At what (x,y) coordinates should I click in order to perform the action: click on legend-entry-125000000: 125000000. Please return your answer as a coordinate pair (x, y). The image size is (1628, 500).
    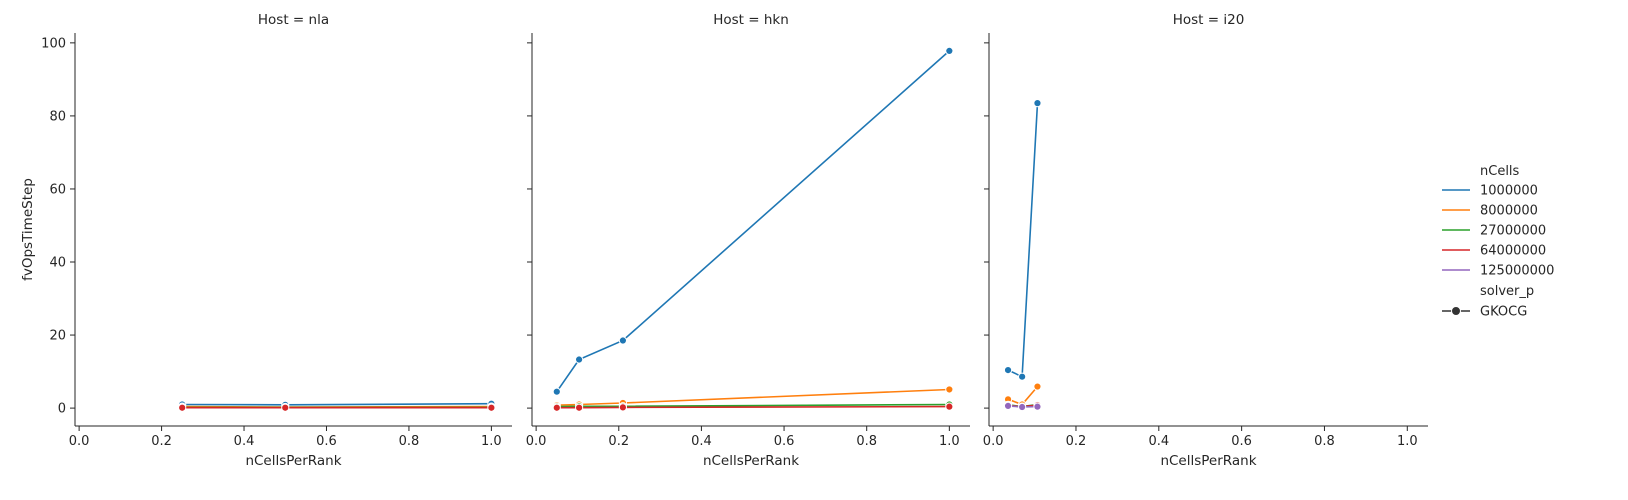
    Looking at the image, I should click on (1517, 271).